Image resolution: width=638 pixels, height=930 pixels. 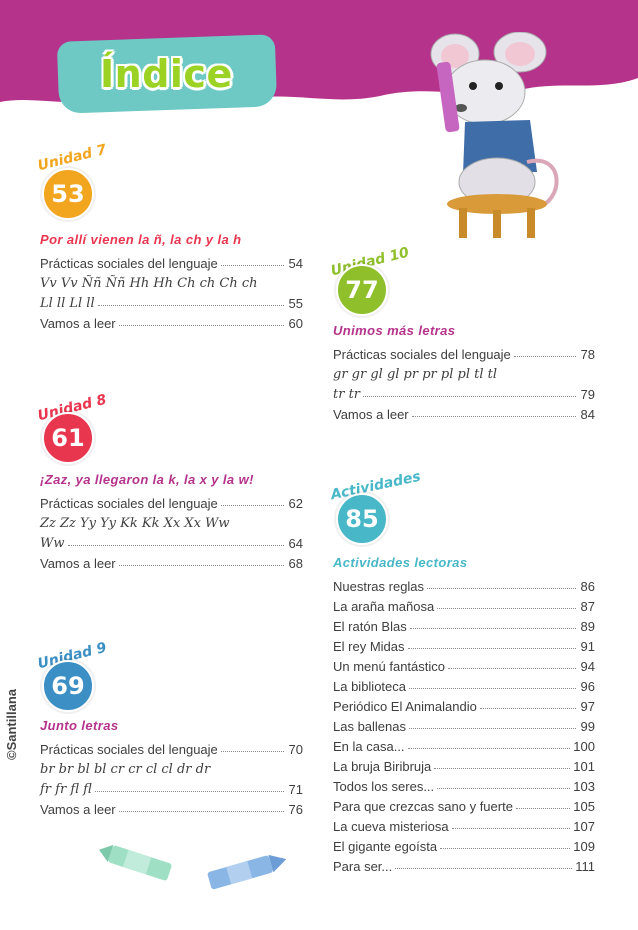 What do you see at coordinates (166, 74) in the screenshot?
I see `page-title: Índice` at bounding box center [166, 74].